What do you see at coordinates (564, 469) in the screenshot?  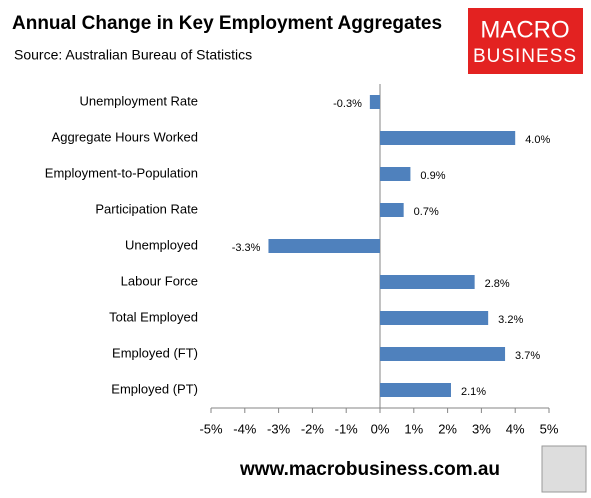 I see `fox-icon` at bounding box center [564, 469].